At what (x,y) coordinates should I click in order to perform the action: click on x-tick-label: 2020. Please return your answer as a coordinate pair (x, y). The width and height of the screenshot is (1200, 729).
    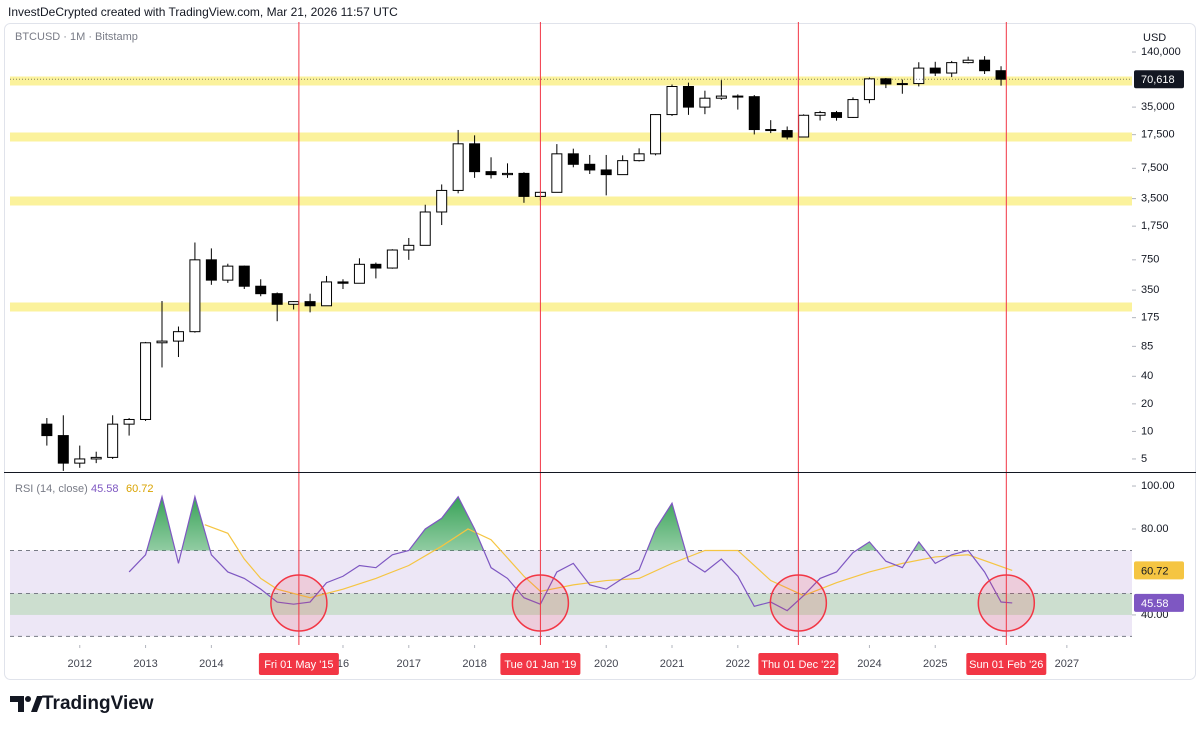
    Looking at the image, I should click on (606, 664).